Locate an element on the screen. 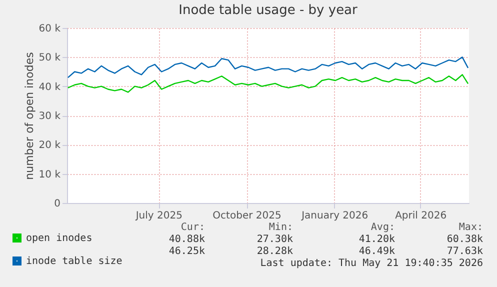 The height and width of the screenshot is (287, 497). text: 28.28k is located at coordinates (274, 251).